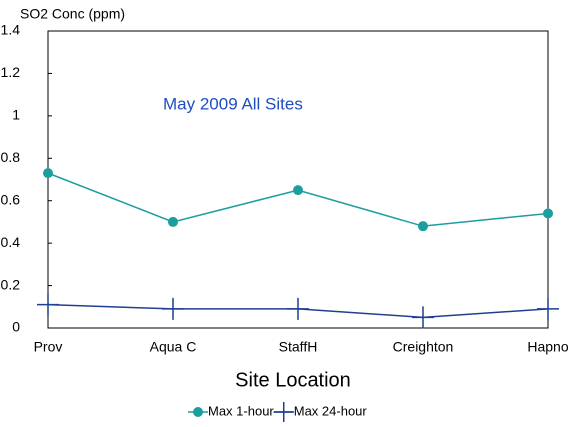 Image resolution: width=586 pixels, height=427 pixels. Describe the element at coordinates (16, 115) in the screenshot. I see `y-tick-label: 1` at that location.